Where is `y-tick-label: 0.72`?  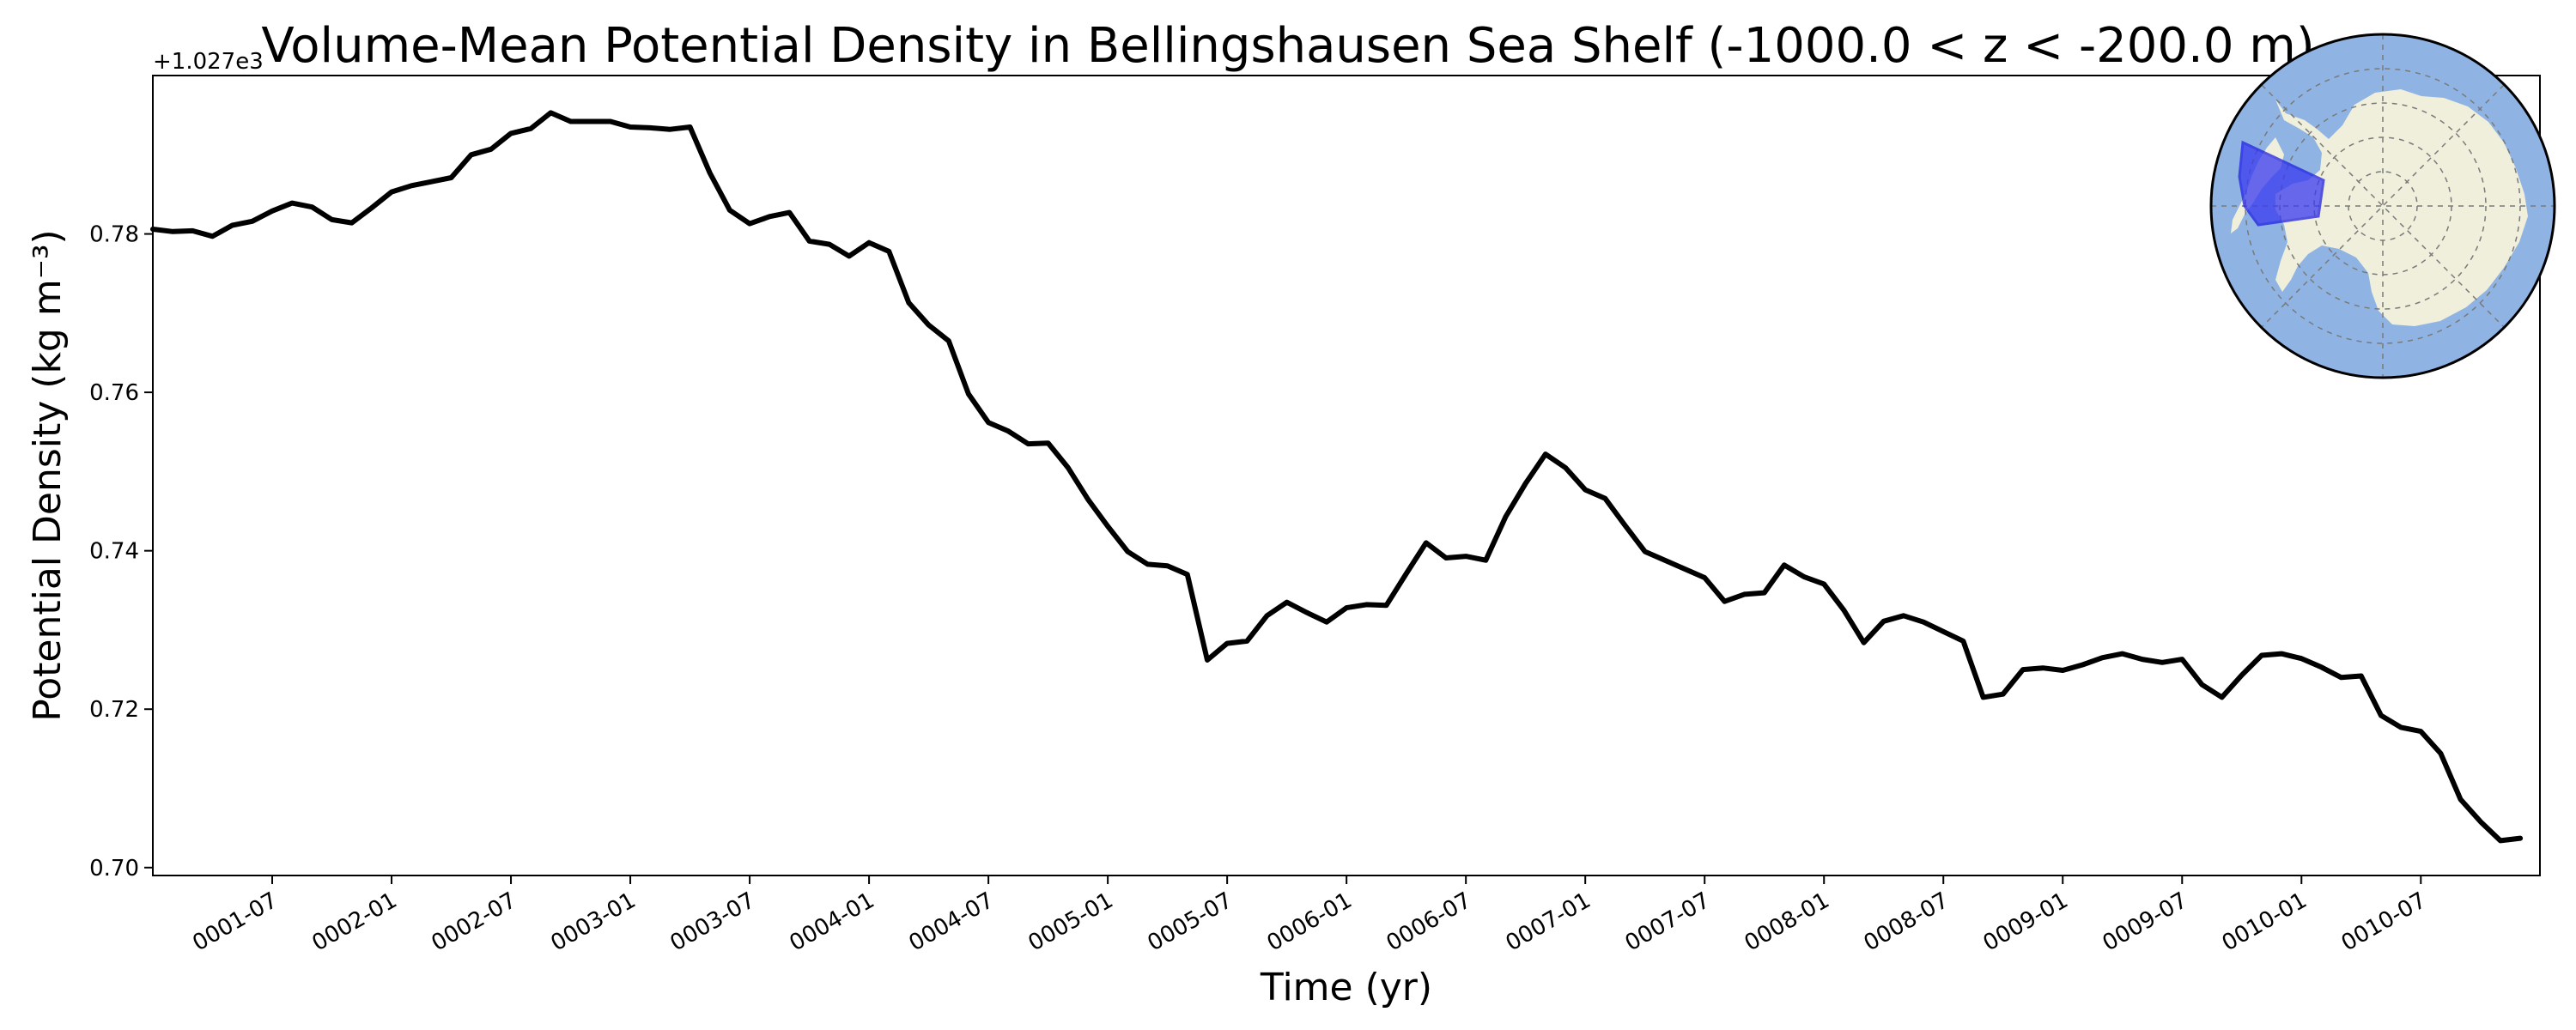 y-tick-label: 0.72 is located at coordinates (114, 710).